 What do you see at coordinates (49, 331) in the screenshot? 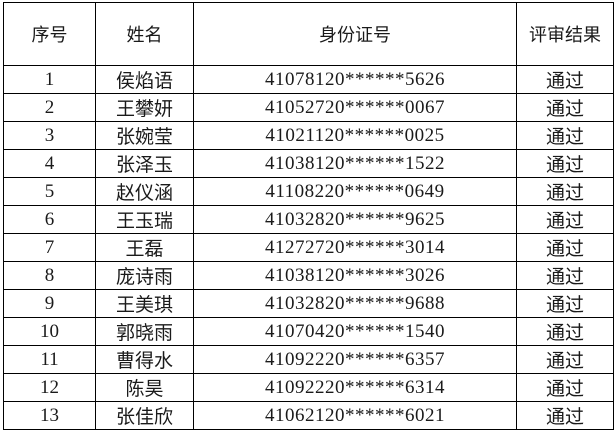
I see `cell-serial-number: 10` at bounding box center [49, 331].